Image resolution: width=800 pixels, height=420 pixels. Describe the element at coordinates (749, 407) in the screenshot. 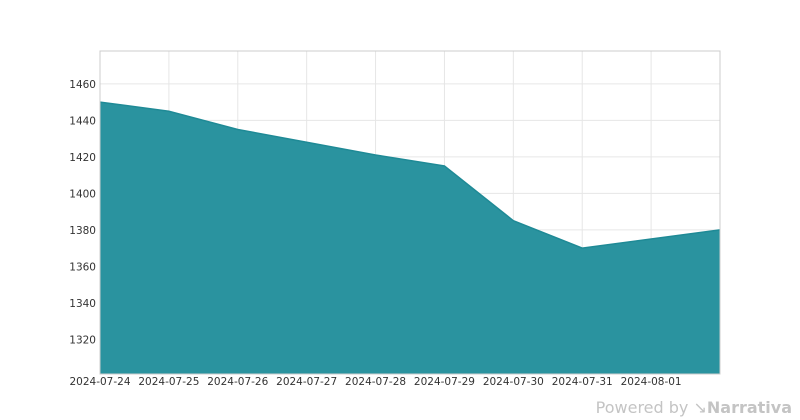

I see `watermark-brand: Narrativa` at that location.